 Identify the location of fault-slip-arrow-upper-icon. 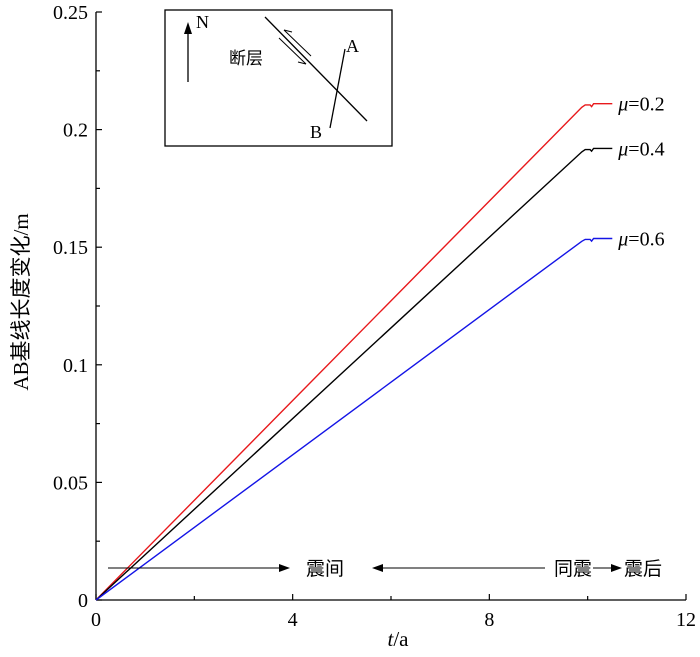
(297, 43).